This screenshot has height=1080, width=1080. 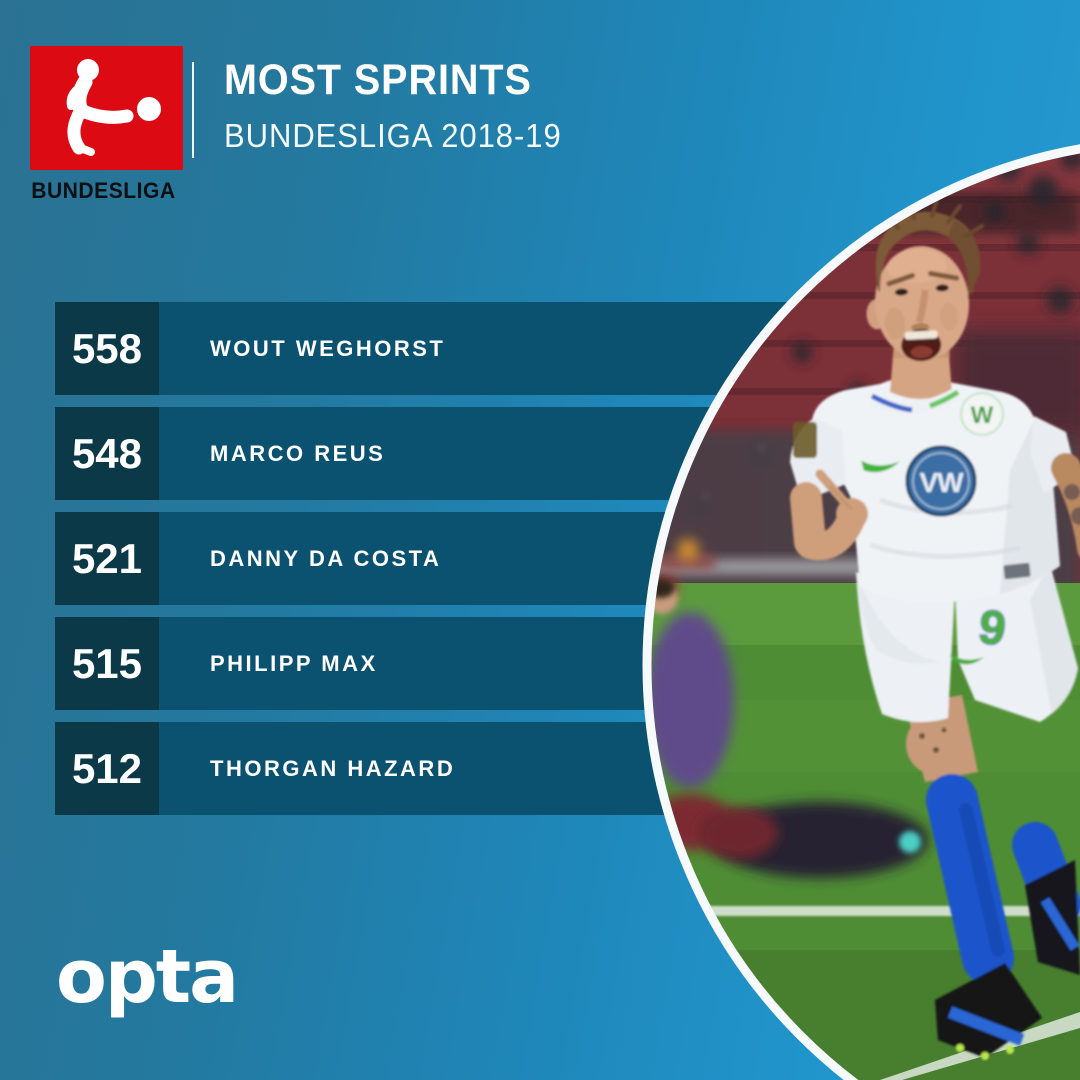 I want to click on bundesliga-logo: BUNDESLIGA, so click(x=106, y=125).